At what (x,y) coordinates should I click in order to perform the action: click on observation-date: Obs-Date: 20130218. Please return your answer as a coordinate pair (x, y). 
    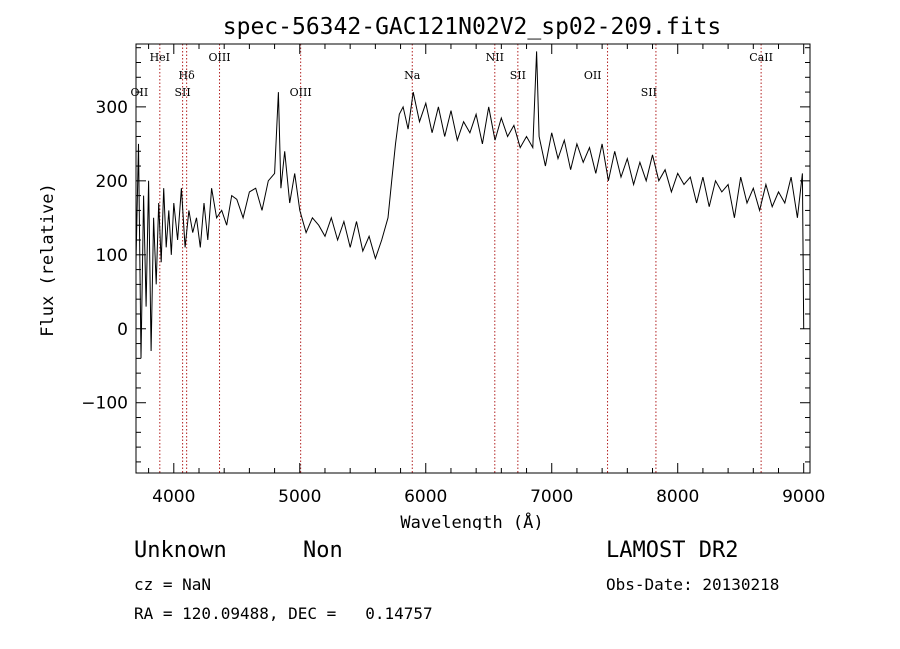
    Looking at the image, I should click on (693, 584).